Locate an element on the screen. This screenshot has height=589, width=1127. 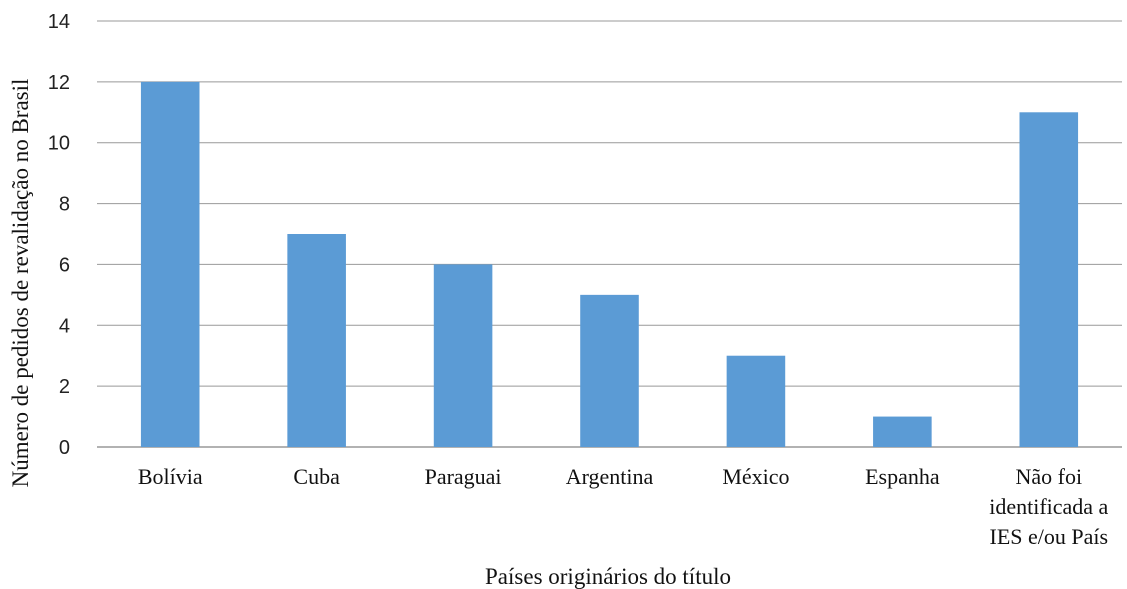
y-tick-labels: 0 2 4 6 8 10 12 14 is located at coordinates (59, 235).